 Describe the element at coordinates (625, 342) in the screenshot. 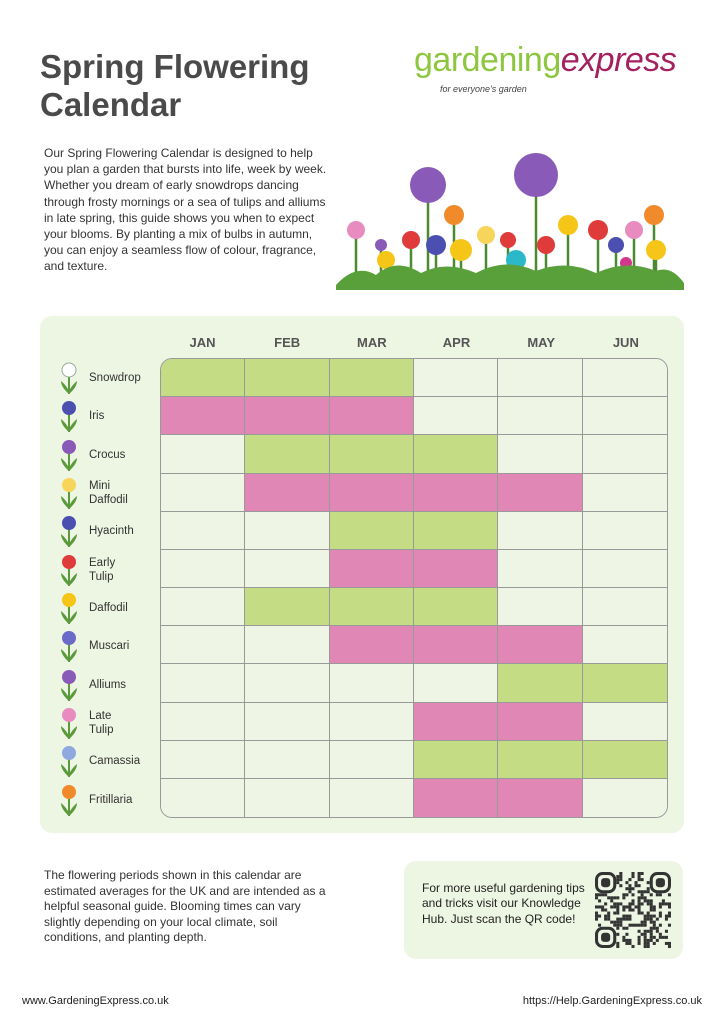

I see `month-header: JUN` at that location.